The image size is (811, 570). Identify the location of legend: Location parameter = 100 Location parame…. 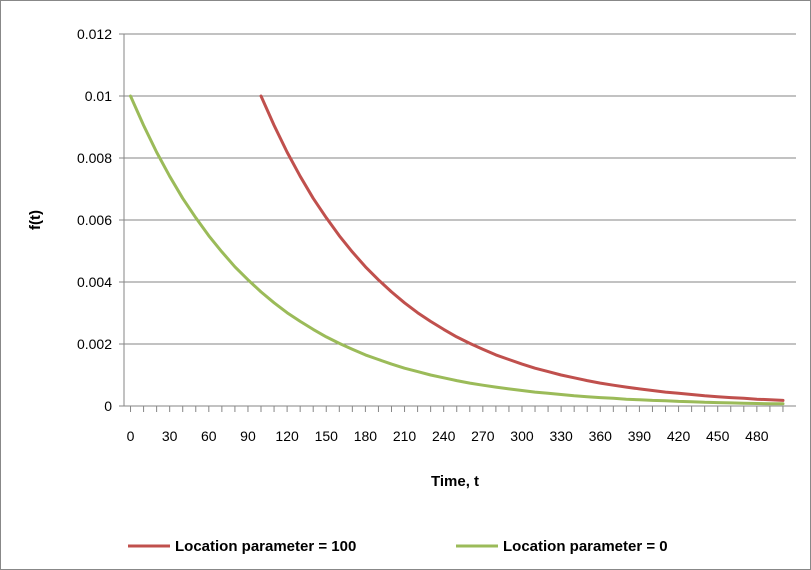
(398, 546).